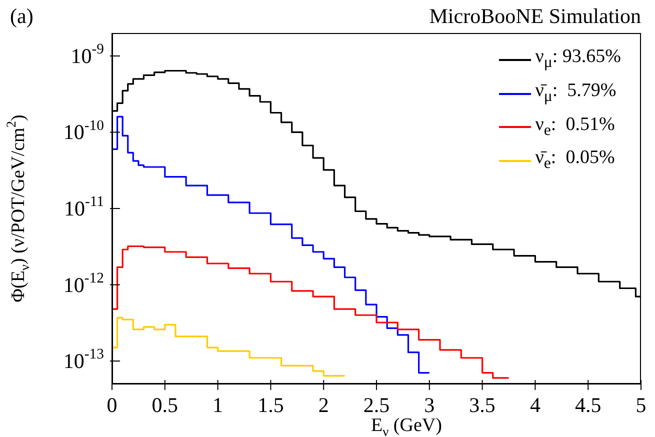 Image resolution: width=655 pixels, height=437 pixels. I want to click on legend-label: ν̄$_{e}$: 0.05%, so click(575, 160).